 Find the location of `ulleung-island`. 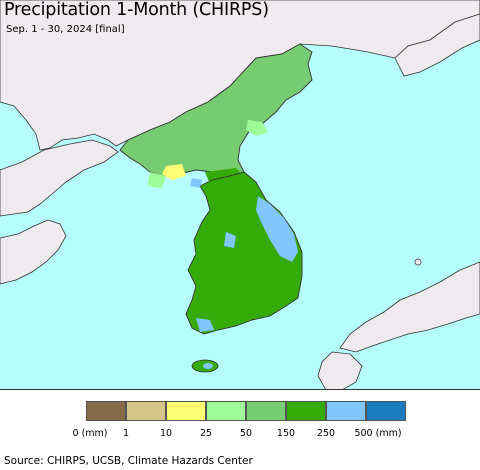

ulleung-island is located at coordinates (418, 262).